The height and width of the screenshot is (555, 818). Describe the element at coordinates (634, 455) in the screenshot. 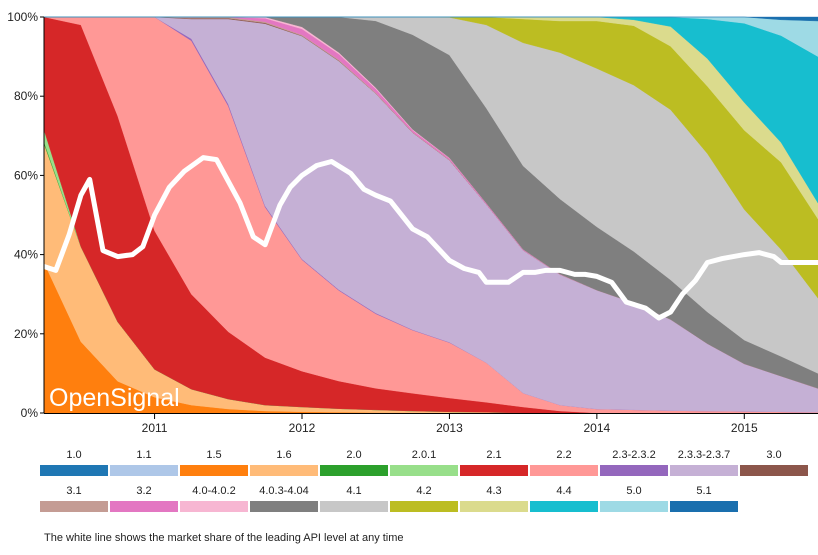

I see `legend-label: 2.3-2.3.2` at that location.